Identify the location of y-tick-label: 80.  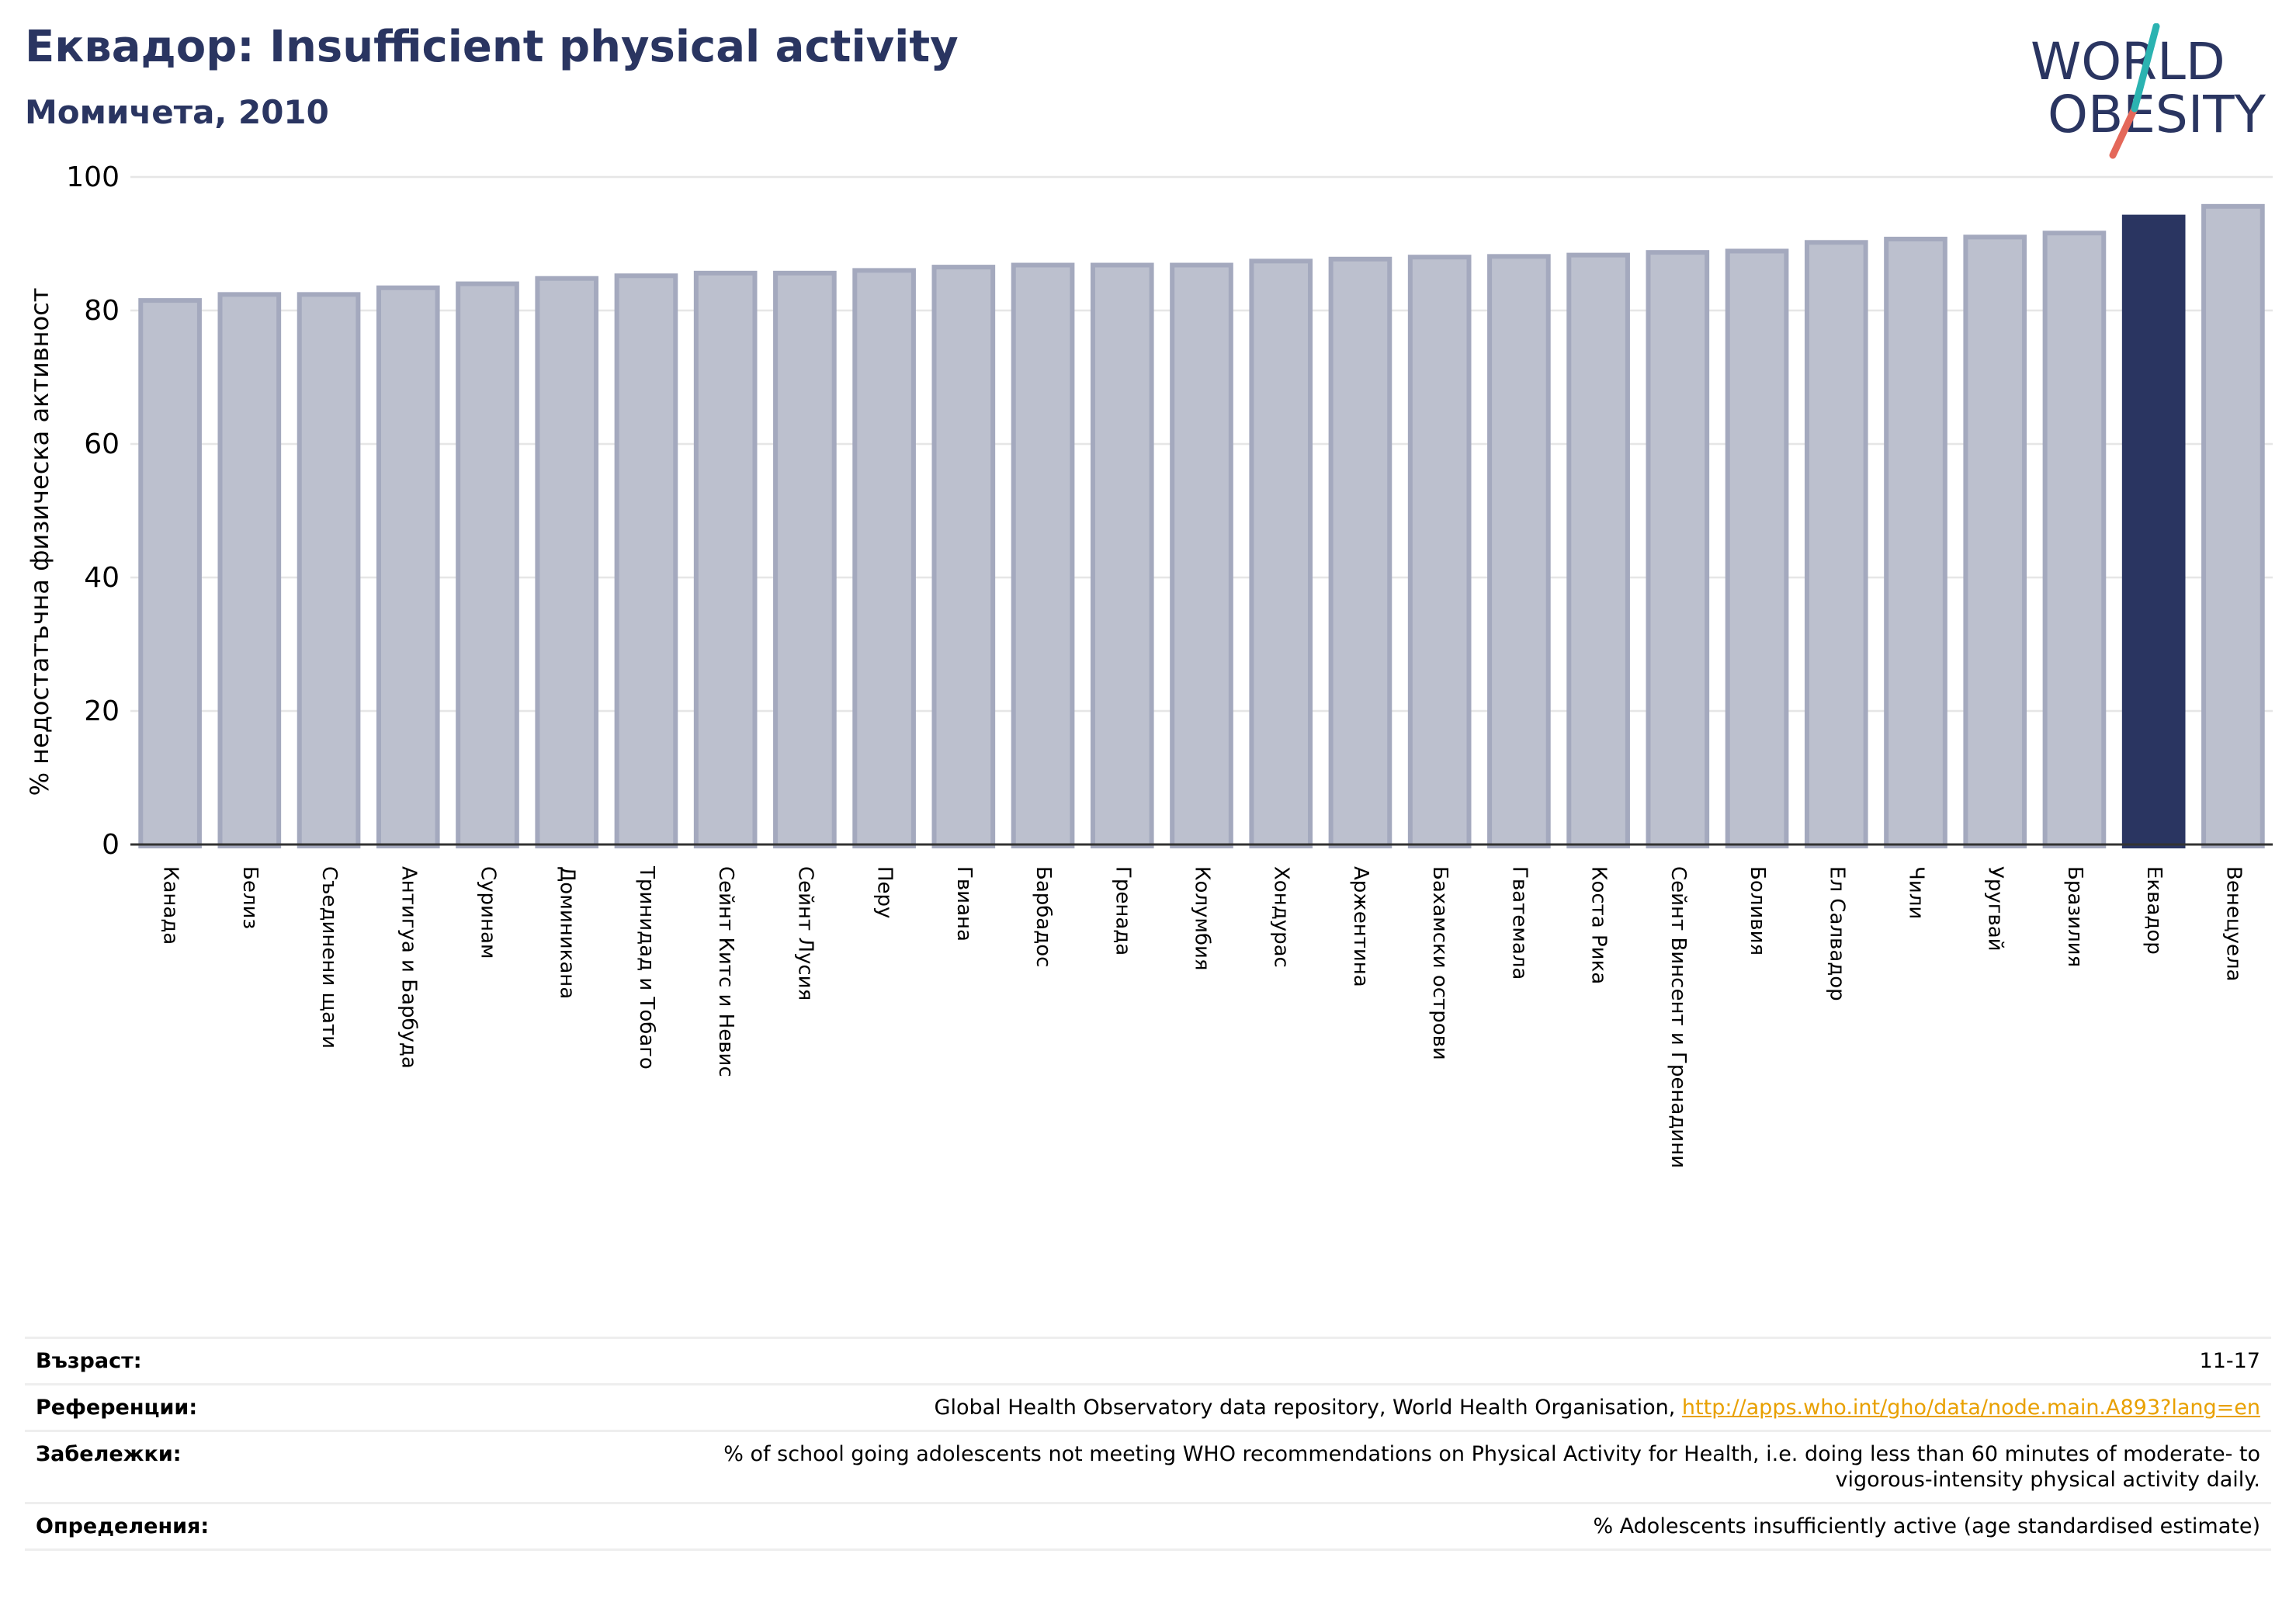
(102, 311).